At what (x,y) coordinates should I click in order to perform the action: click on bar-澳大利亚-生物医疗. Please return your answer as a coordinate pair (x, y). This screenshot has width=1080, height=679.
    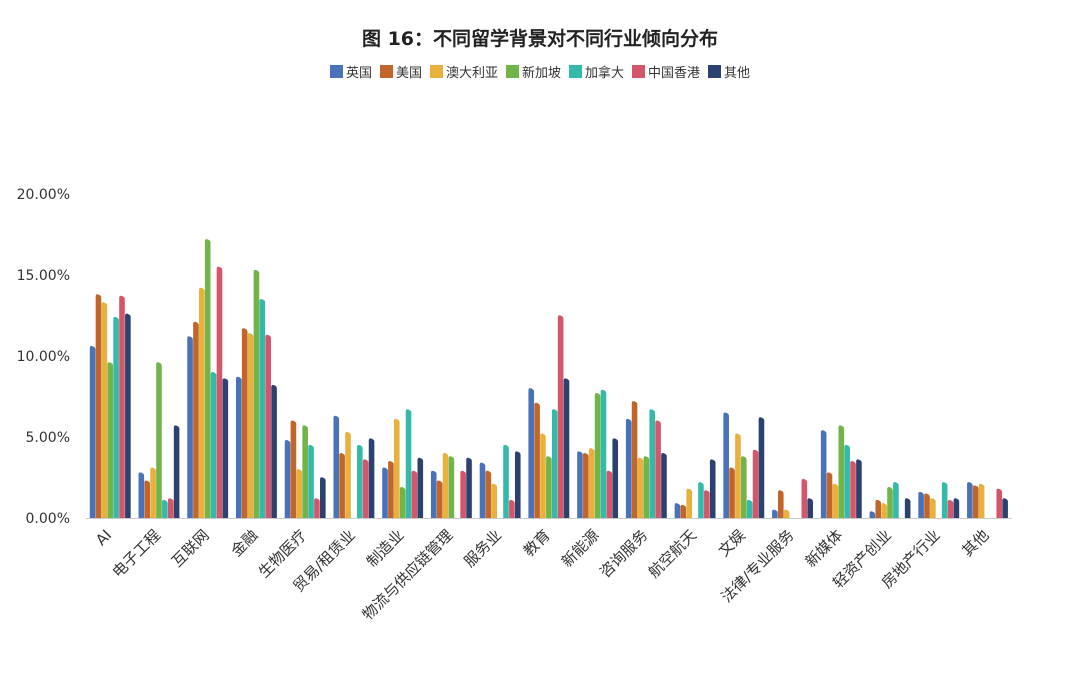
    Looking at the image, I should click on (299, 493).